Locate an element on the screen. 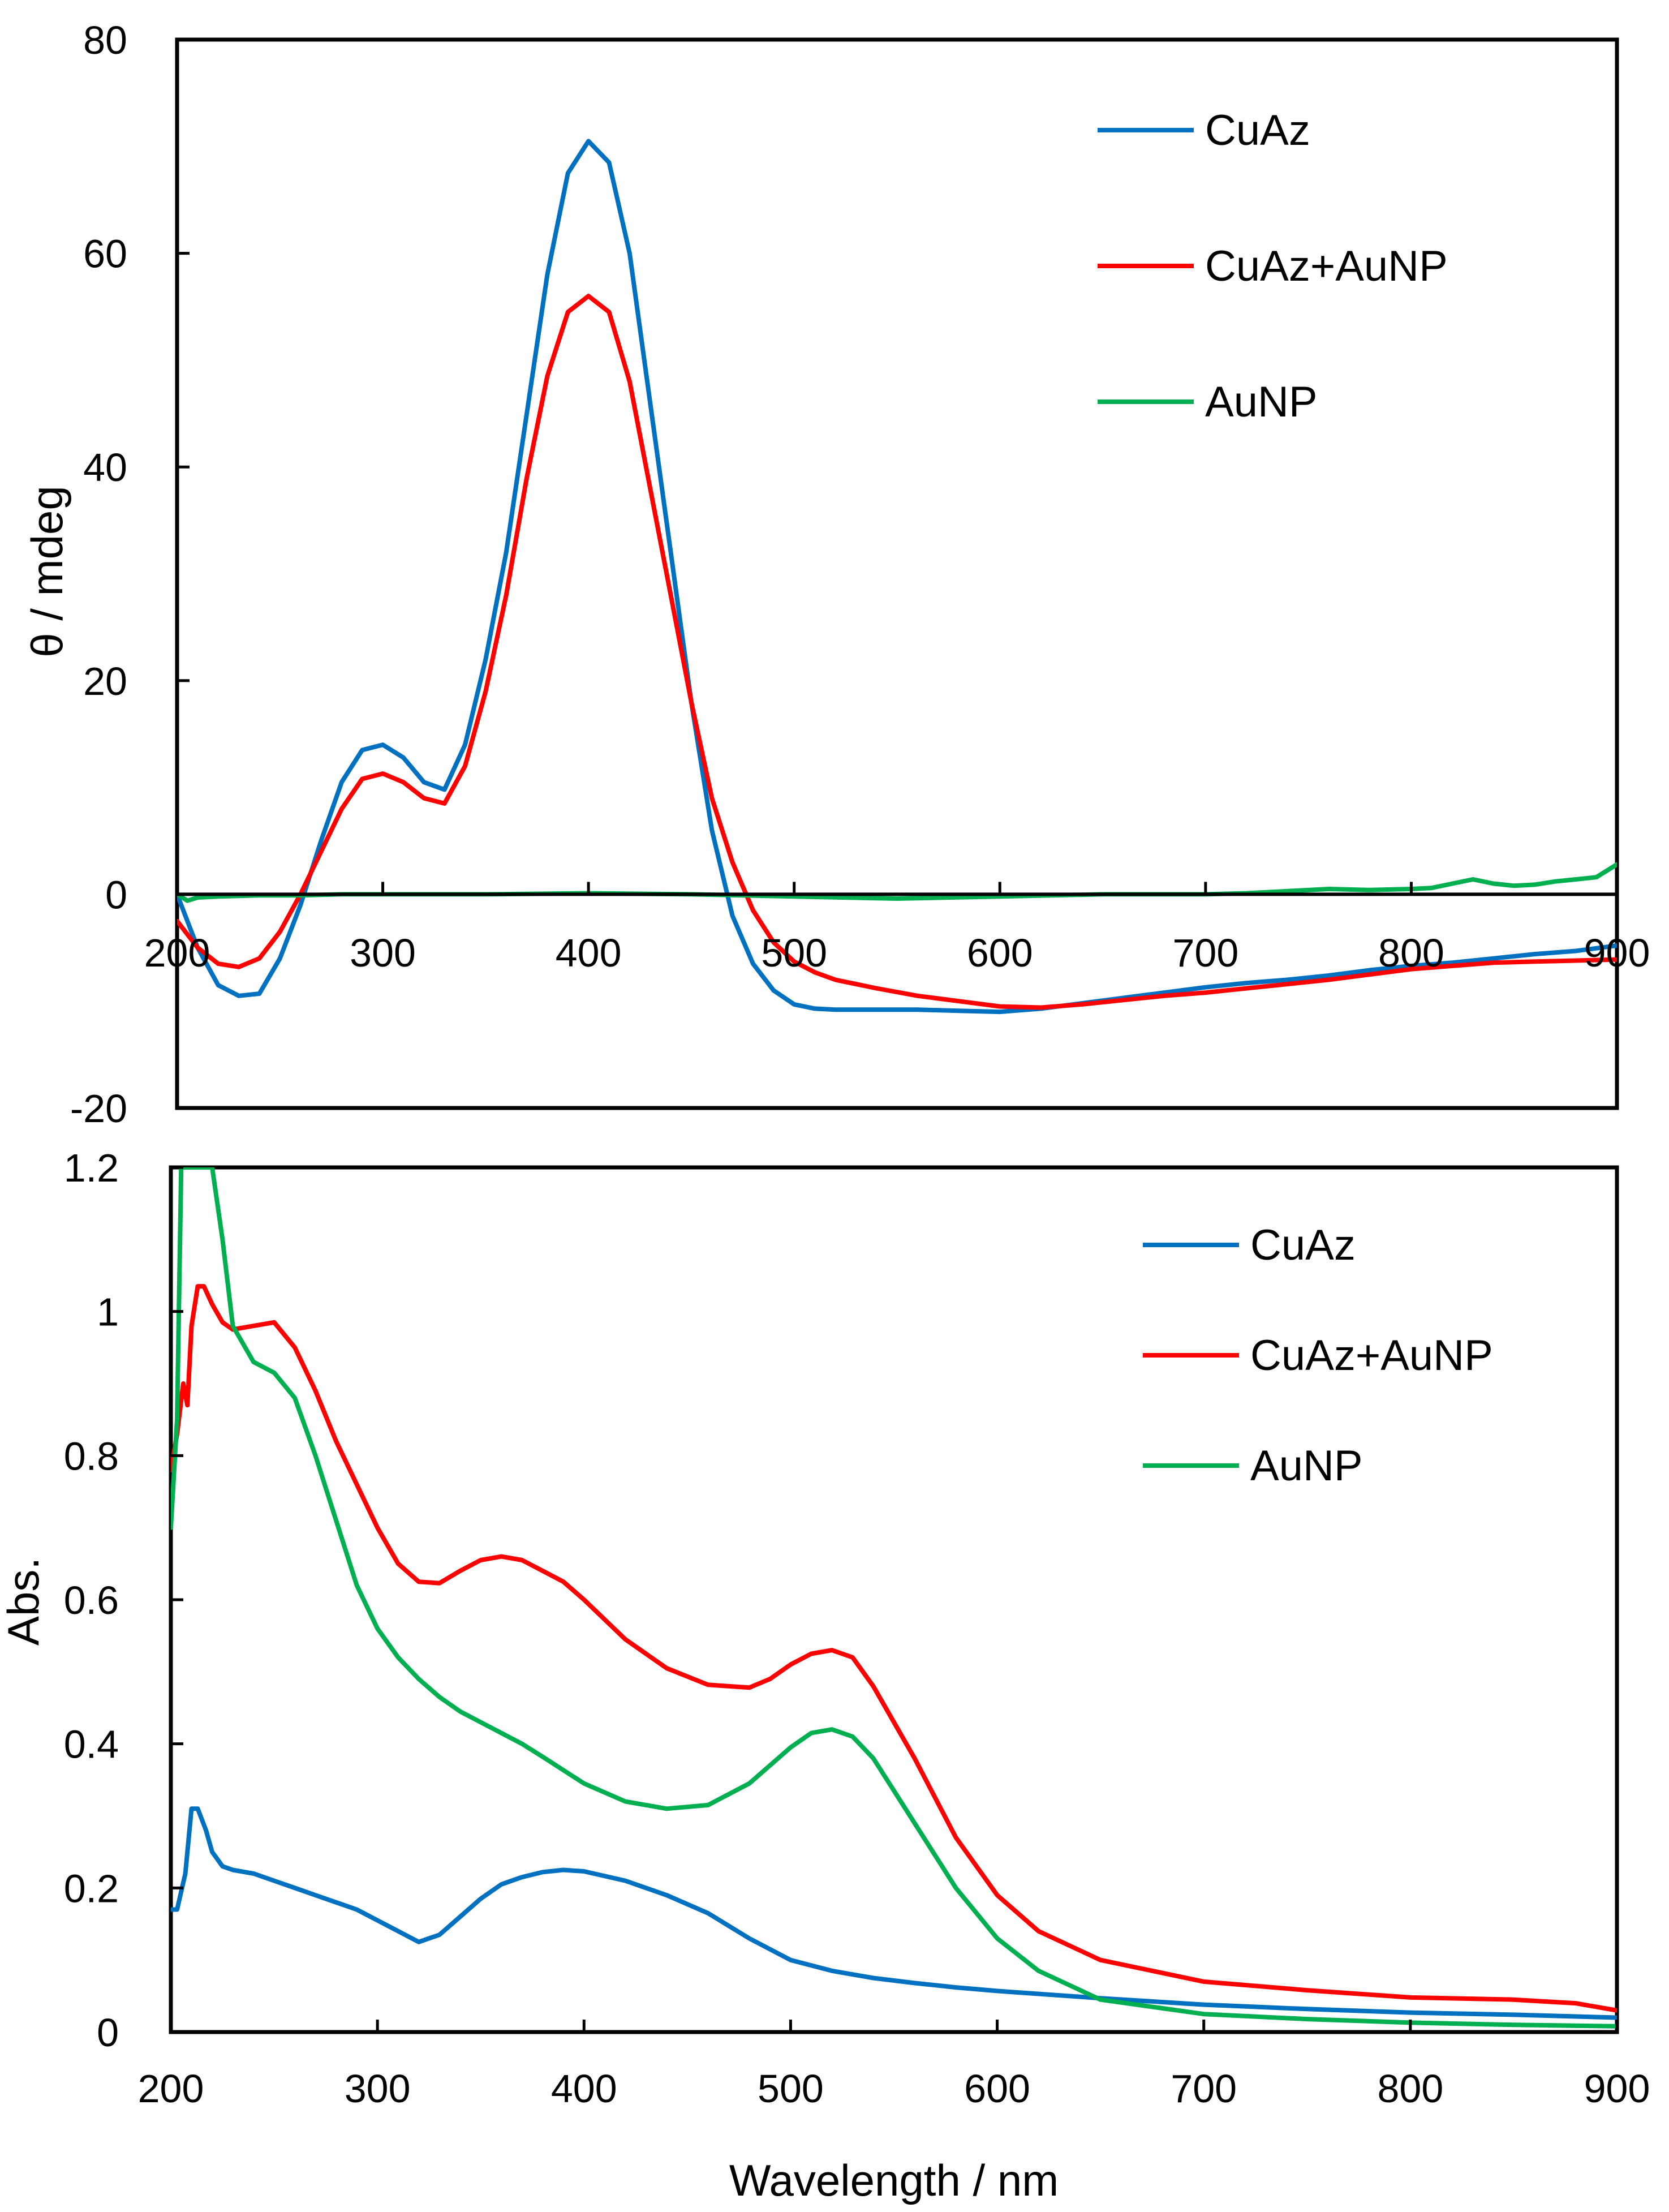 The height and width of the screenshot is (2212, 1669). abs-x-tick-label: 700 is located at coordinates (1204, 2089).